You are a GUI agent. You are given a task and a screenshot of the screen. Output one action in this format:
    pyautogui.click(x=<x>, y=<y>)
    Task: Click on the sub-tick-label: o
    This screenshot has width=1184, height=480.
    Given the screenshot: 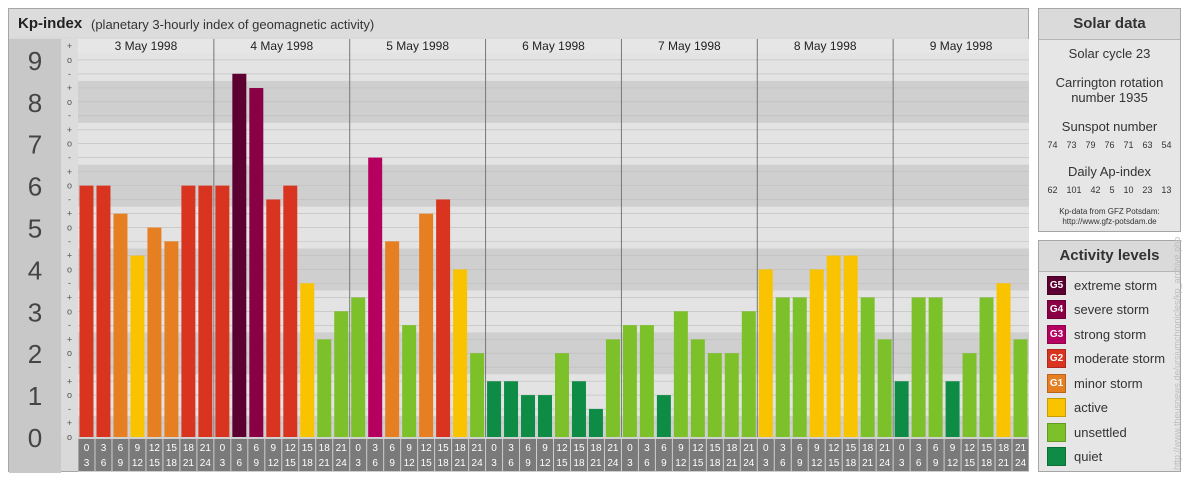 What is the action you would take?
    pyautogui.click(x=69, y=437)
    